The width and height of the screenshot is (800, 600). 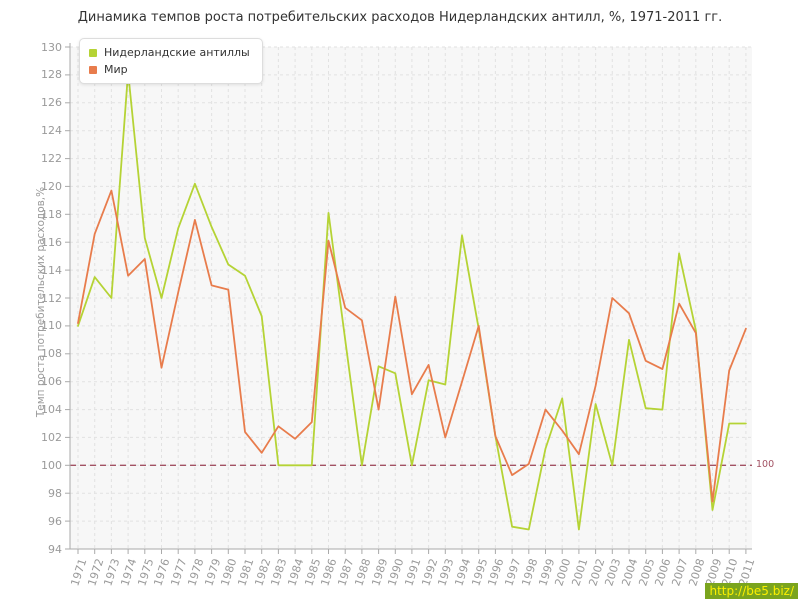 I want to click on y-axis-tick-label: 96, so click(x=55, y=521).